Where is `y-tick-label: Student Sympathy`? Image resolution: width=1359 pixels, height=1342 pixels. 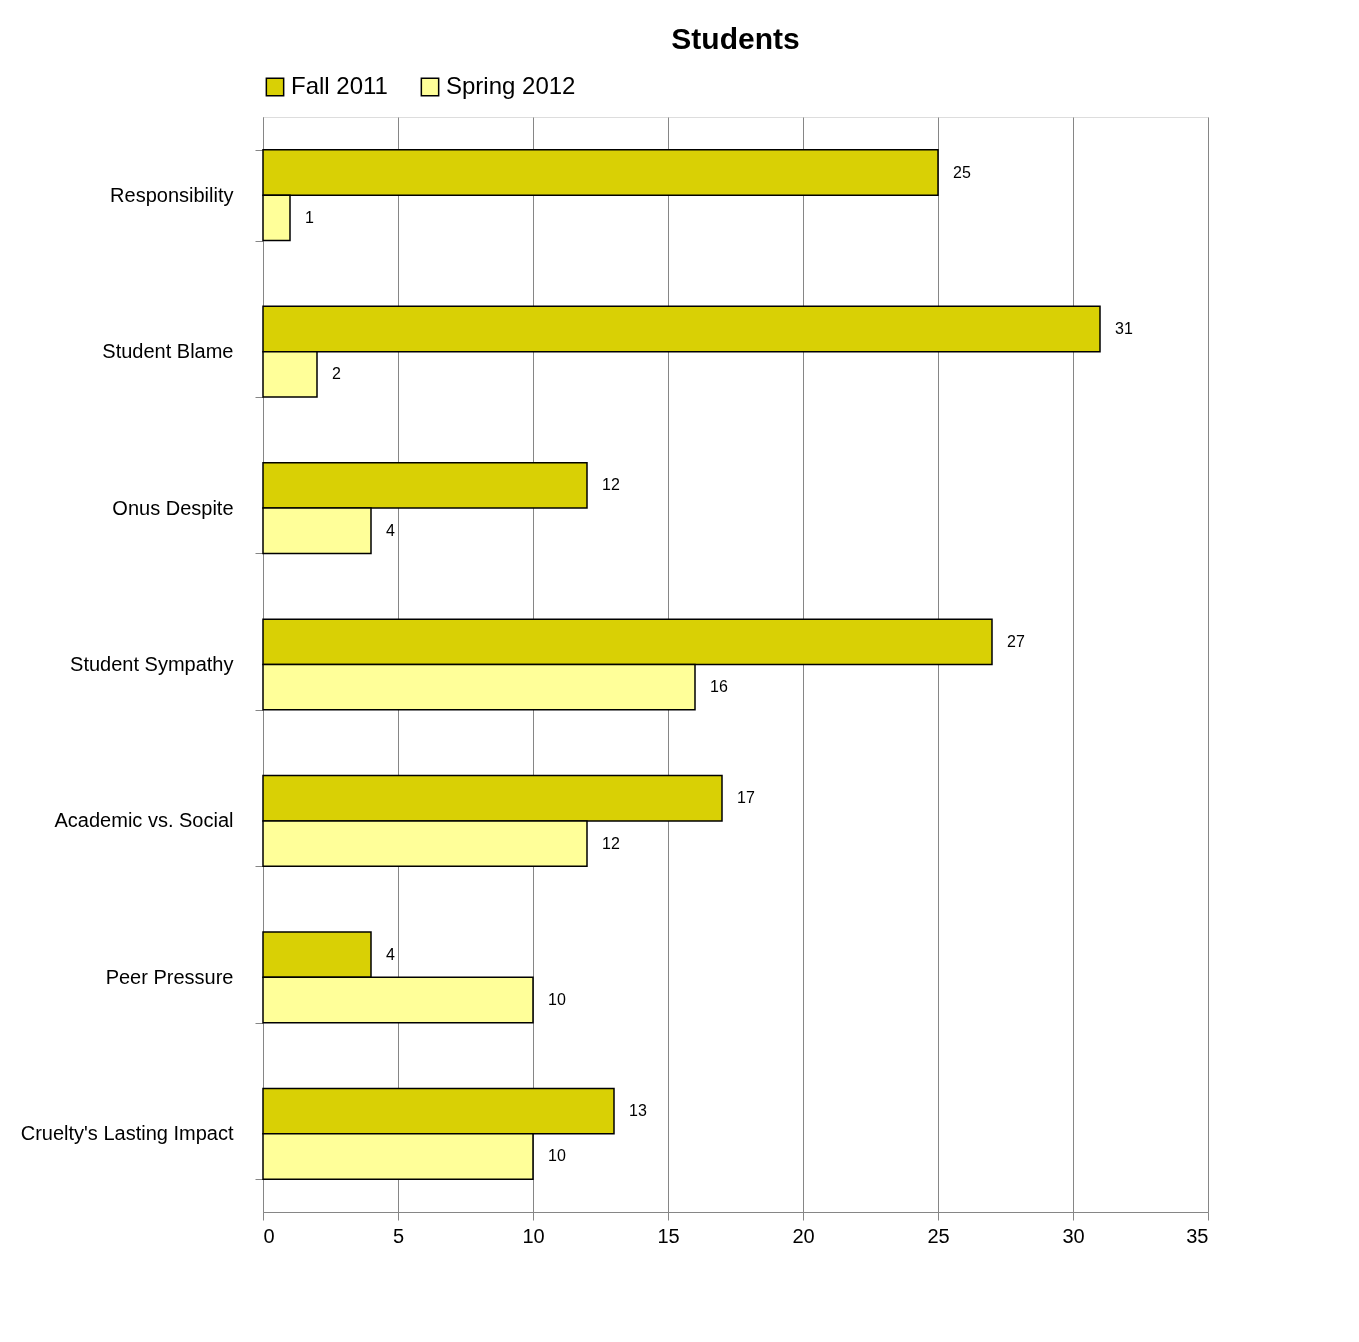
y-tick-label: Student Sympathy is located at coordinates (152, 664).